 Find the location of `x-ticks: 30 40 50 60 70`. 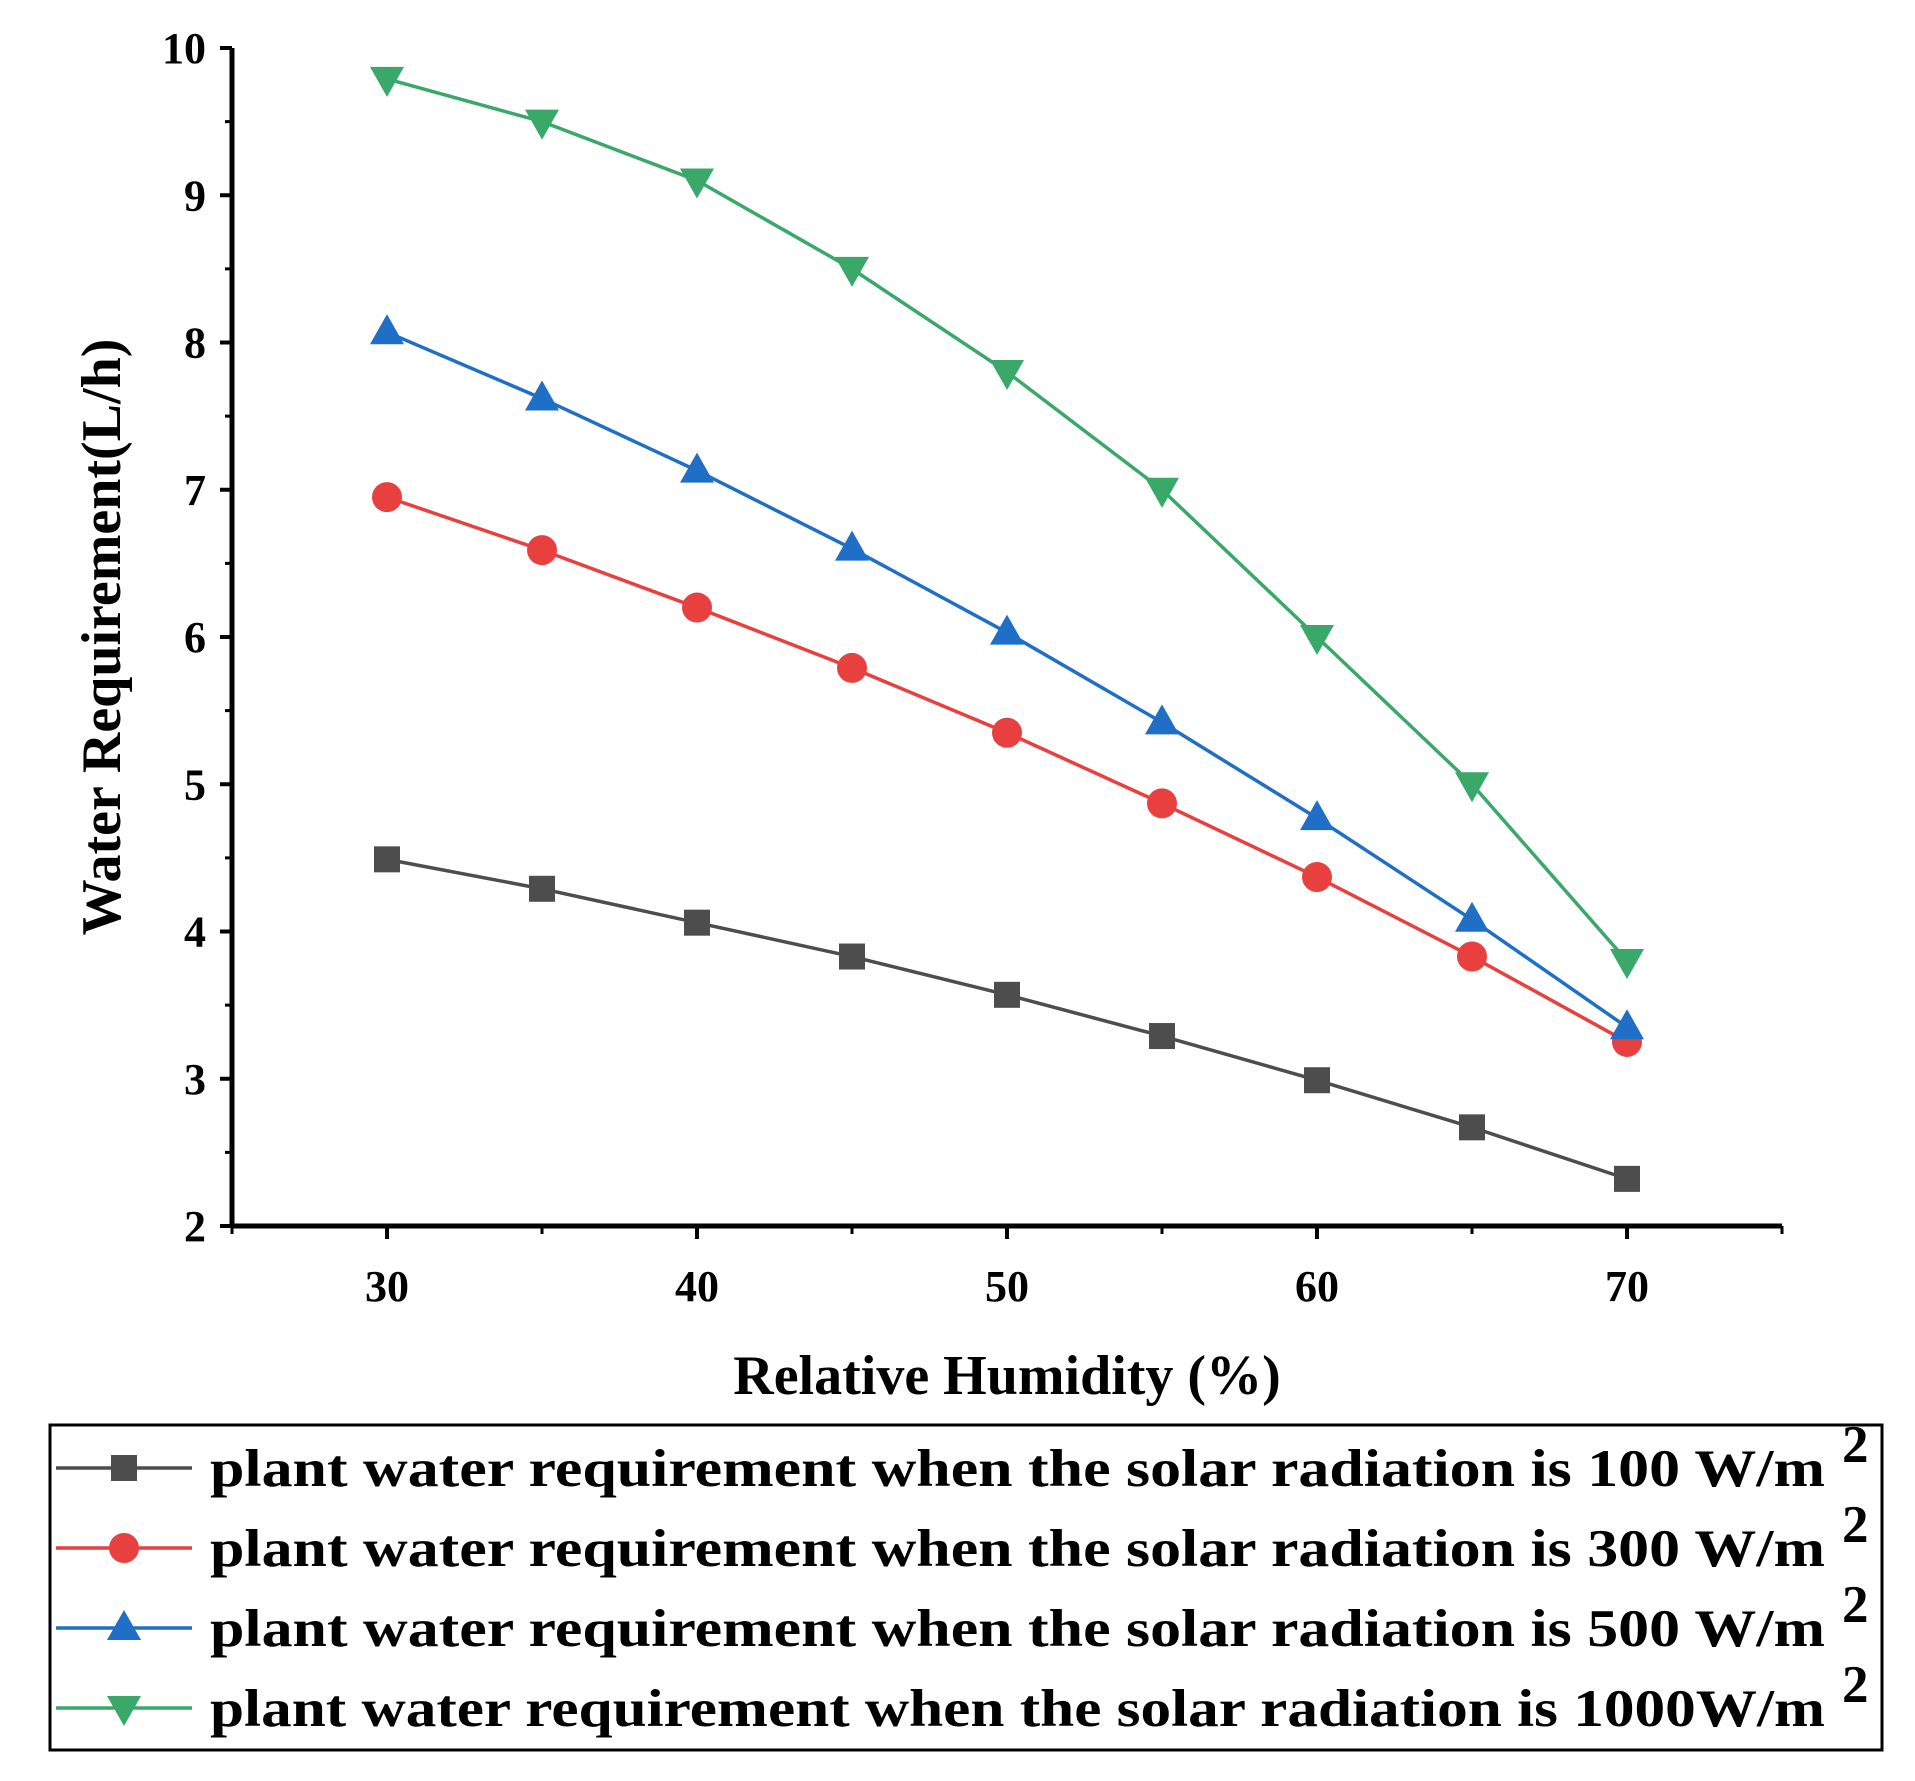

x-ticks: 30 40 50 60 70 is located at coordinates (1007, 1268).